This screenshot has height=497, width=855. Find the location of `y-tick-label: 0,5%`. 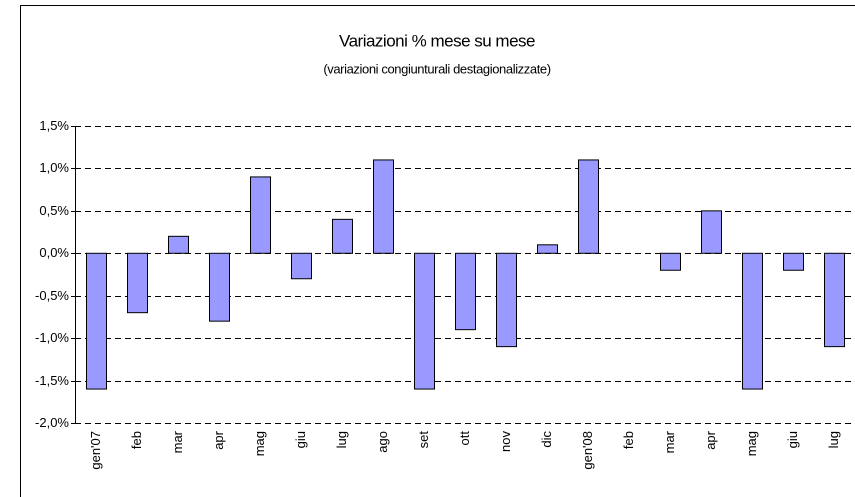

y-tick-label: 0,5% is located at coordinates (54, 210).